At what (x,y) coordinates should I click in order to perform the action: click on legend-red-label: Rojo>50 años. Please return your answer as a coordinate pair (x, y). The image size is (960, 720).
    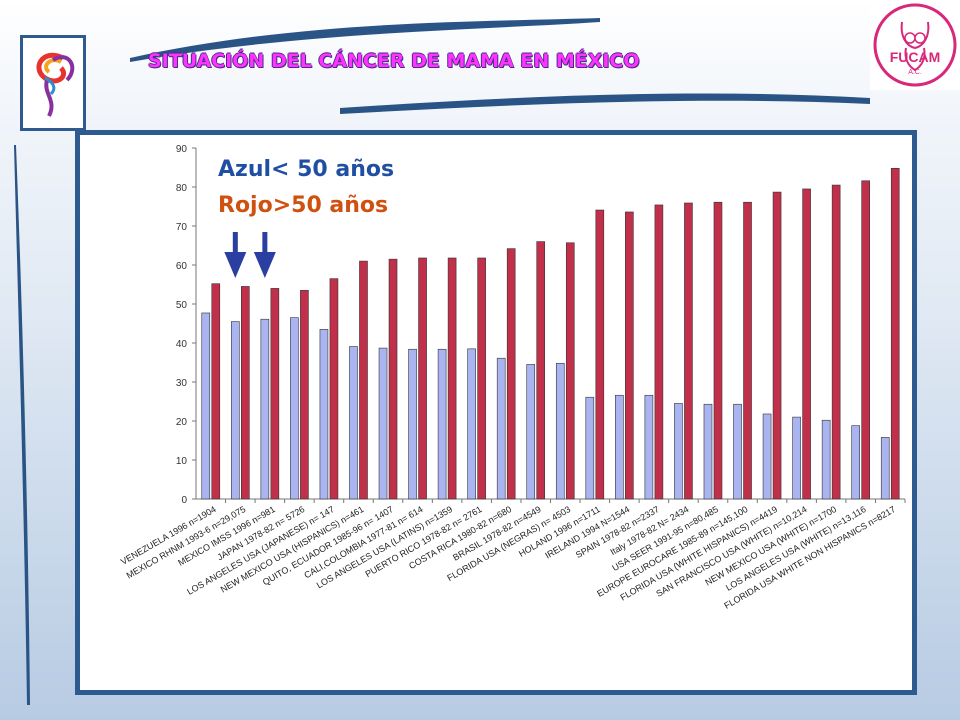
    Looking at the image, I should click on (303, 205).